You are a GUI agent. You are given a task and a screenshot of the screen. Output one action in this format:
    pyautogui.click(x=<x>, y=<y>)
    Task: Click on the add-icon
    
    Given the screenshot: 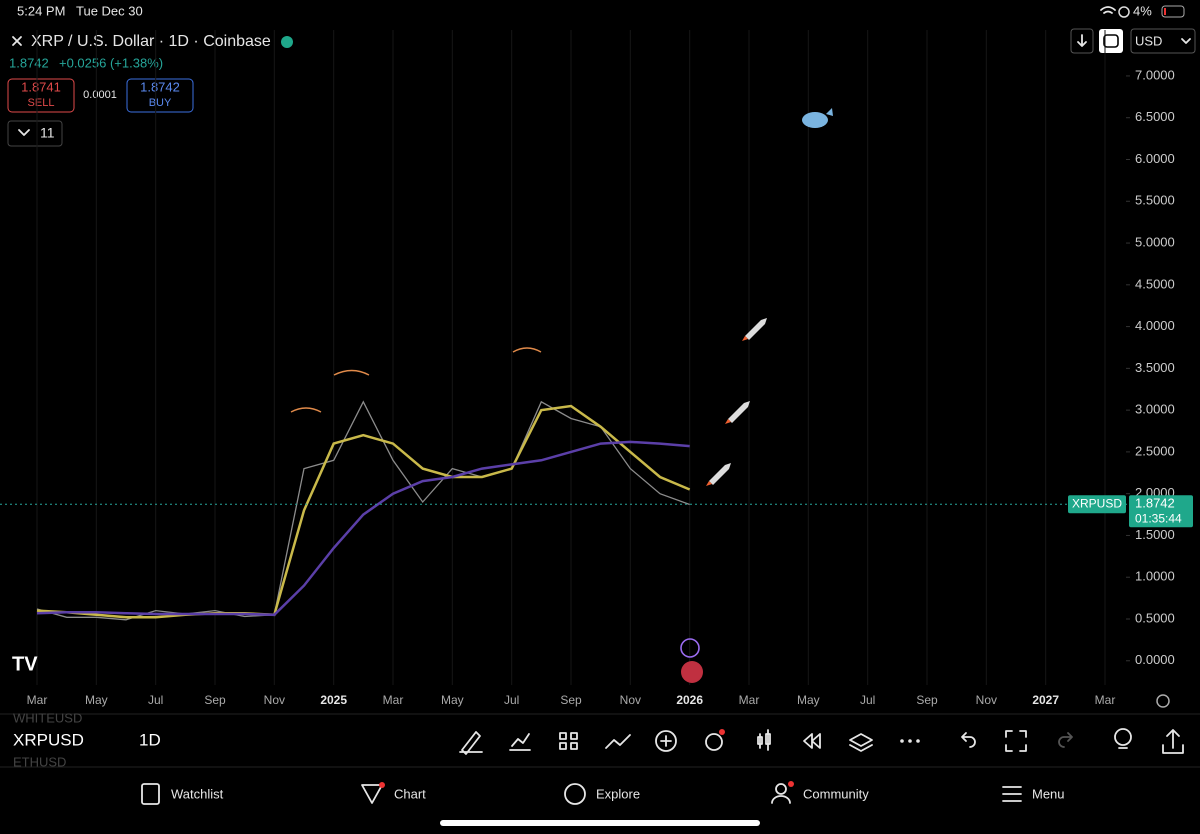 What is the action you would take?
    pyautogui.click(x=666, y=741)
    